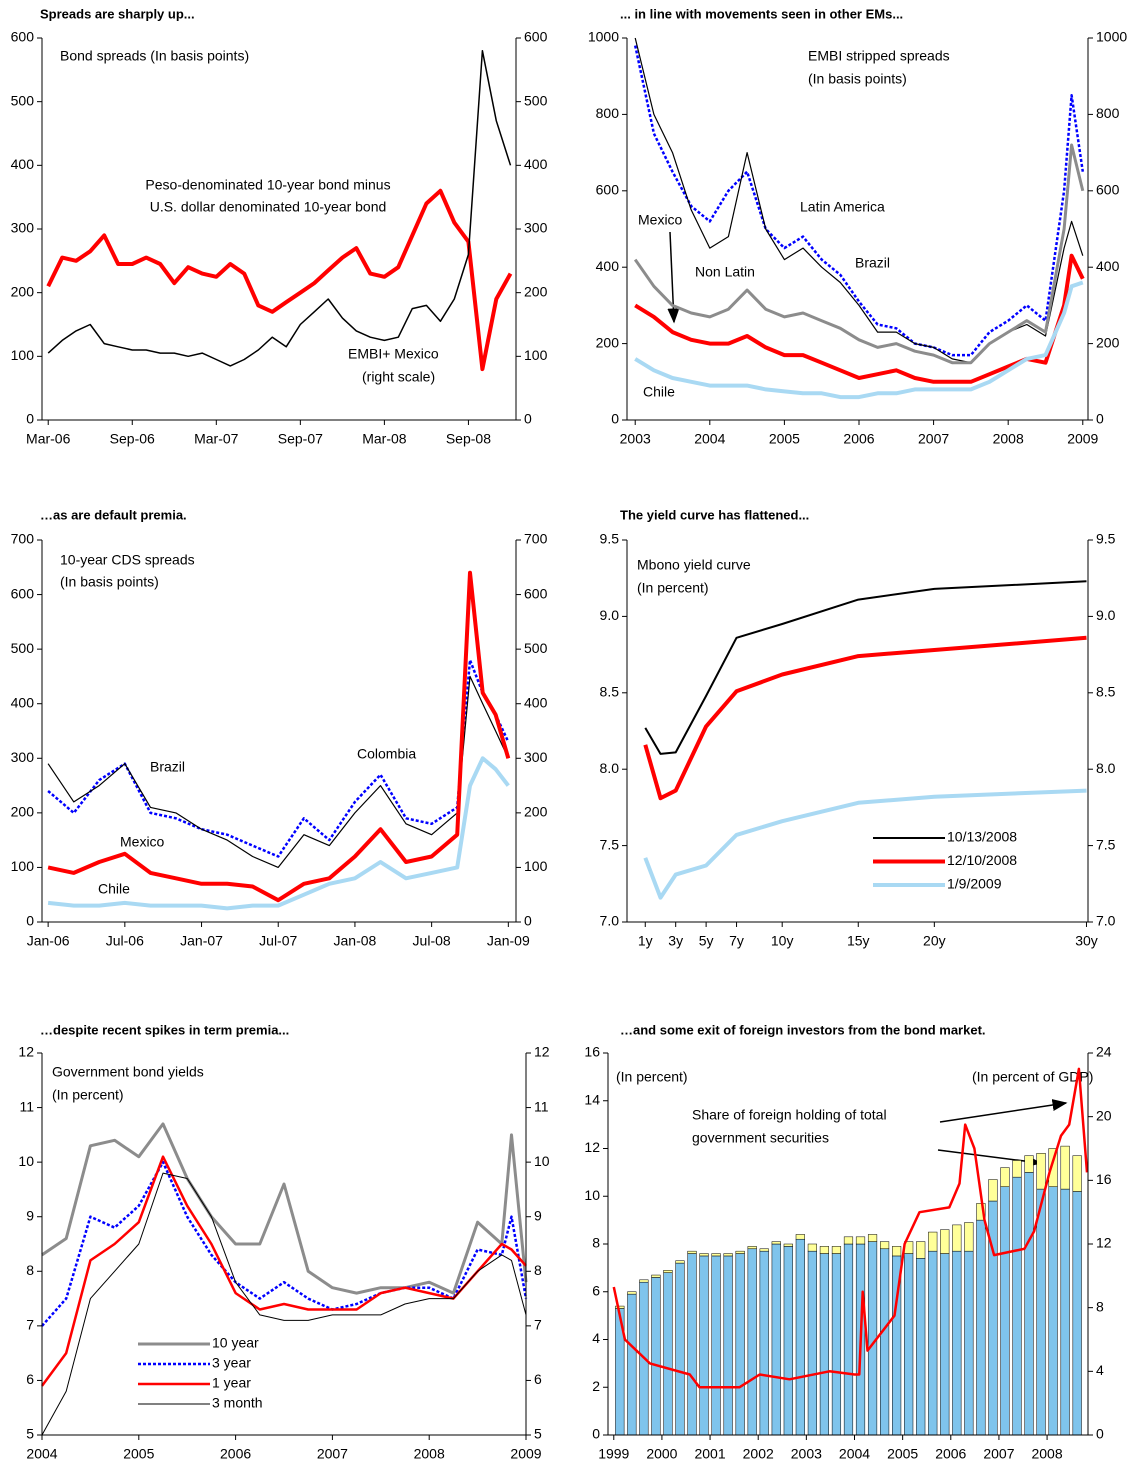 This screenshot has width=1141, height=1471. What do you see at coordinates (30, 1325) in the screenshot?
I see `y-tick-label: 7` at bounding box center [30, 1325].